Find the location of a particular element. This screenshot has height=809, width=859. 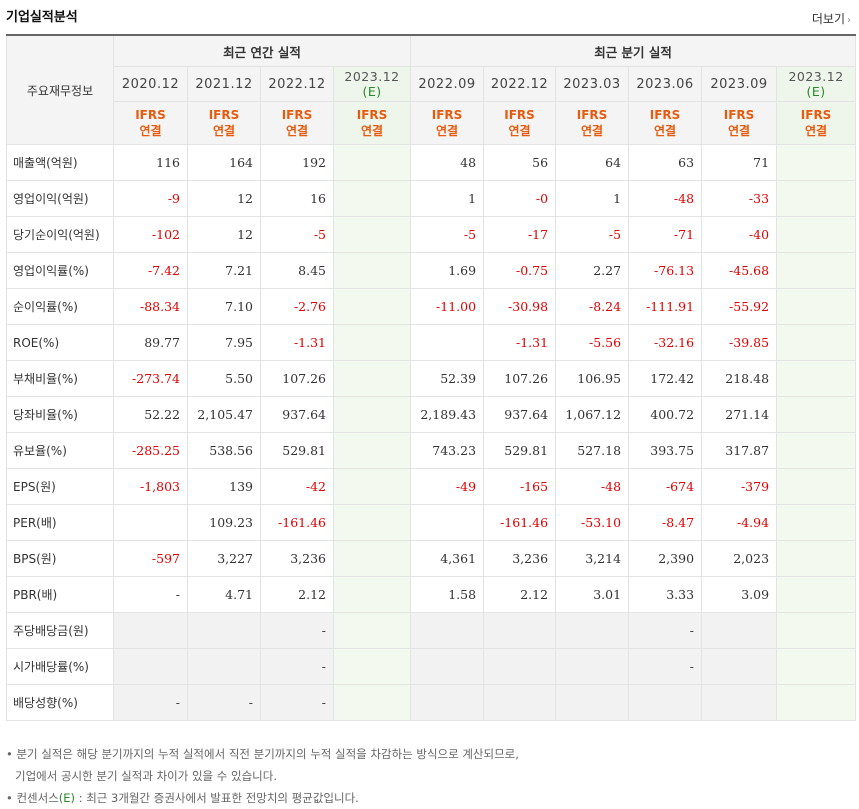

value-cell: 63 is located at coordinates (665, 162).